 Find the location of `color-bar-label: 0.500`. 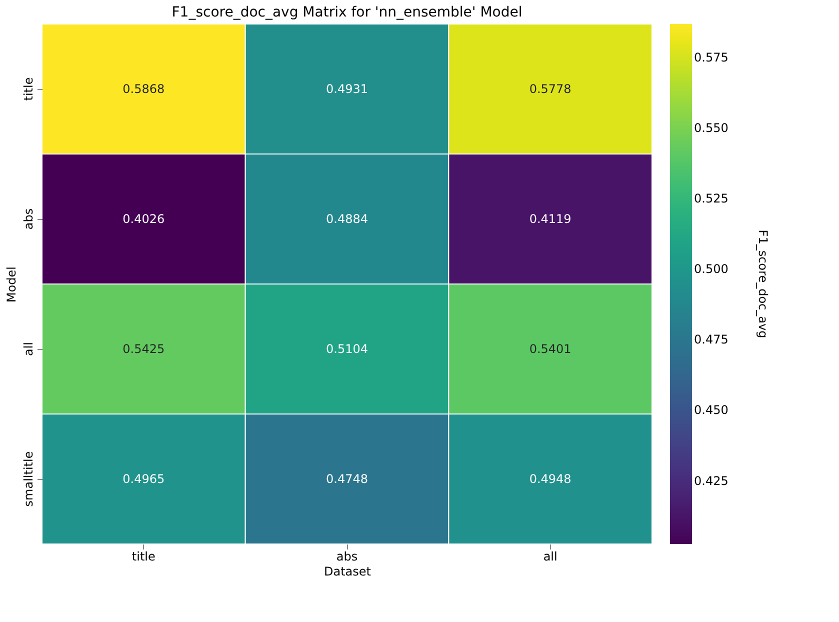

color-bar-label: 0.500 is located at coordinates (711, 269).